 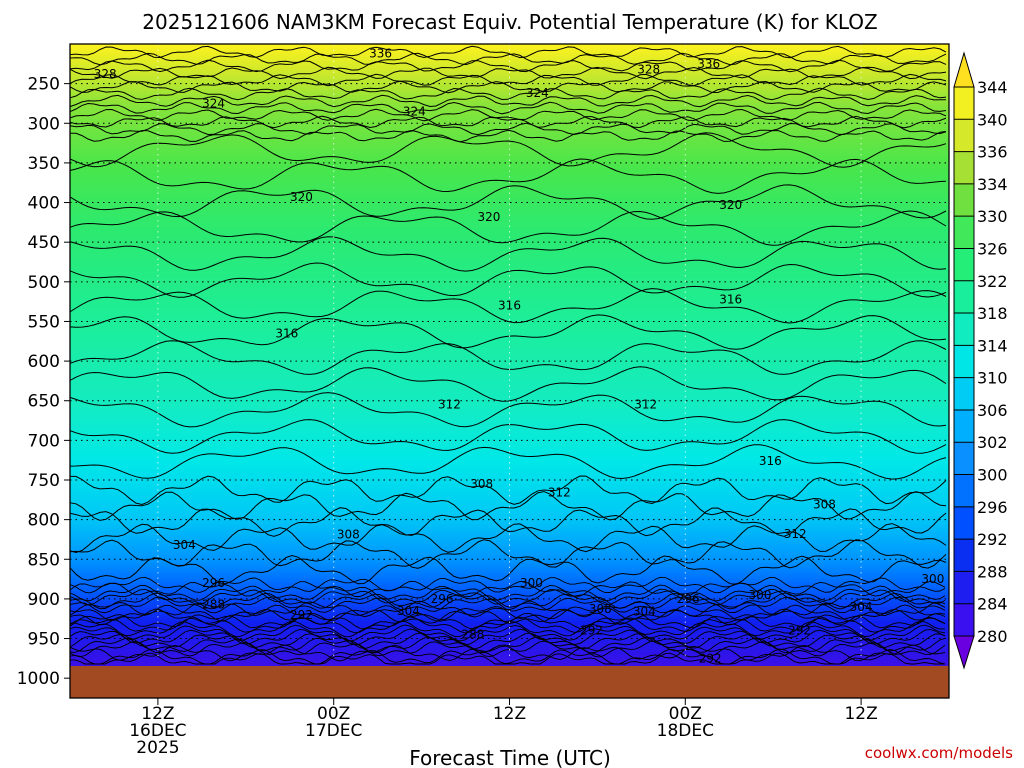 I want to click on y-tick-label: 450, so click(x=44, y=243).